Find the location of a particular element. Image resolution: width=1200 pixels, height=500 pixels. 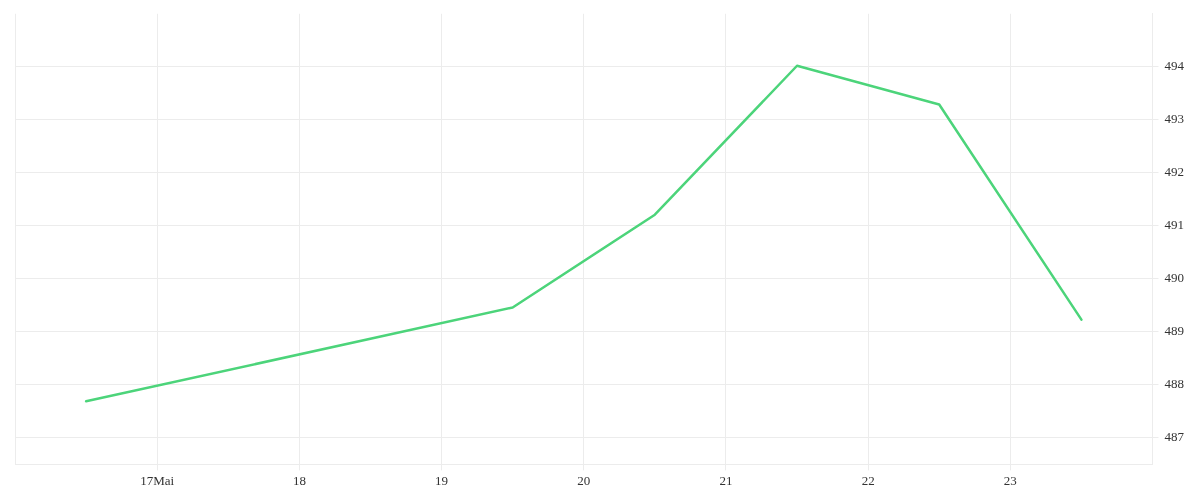

y-tick-label: 494 is located at coordinates (1174, 66).